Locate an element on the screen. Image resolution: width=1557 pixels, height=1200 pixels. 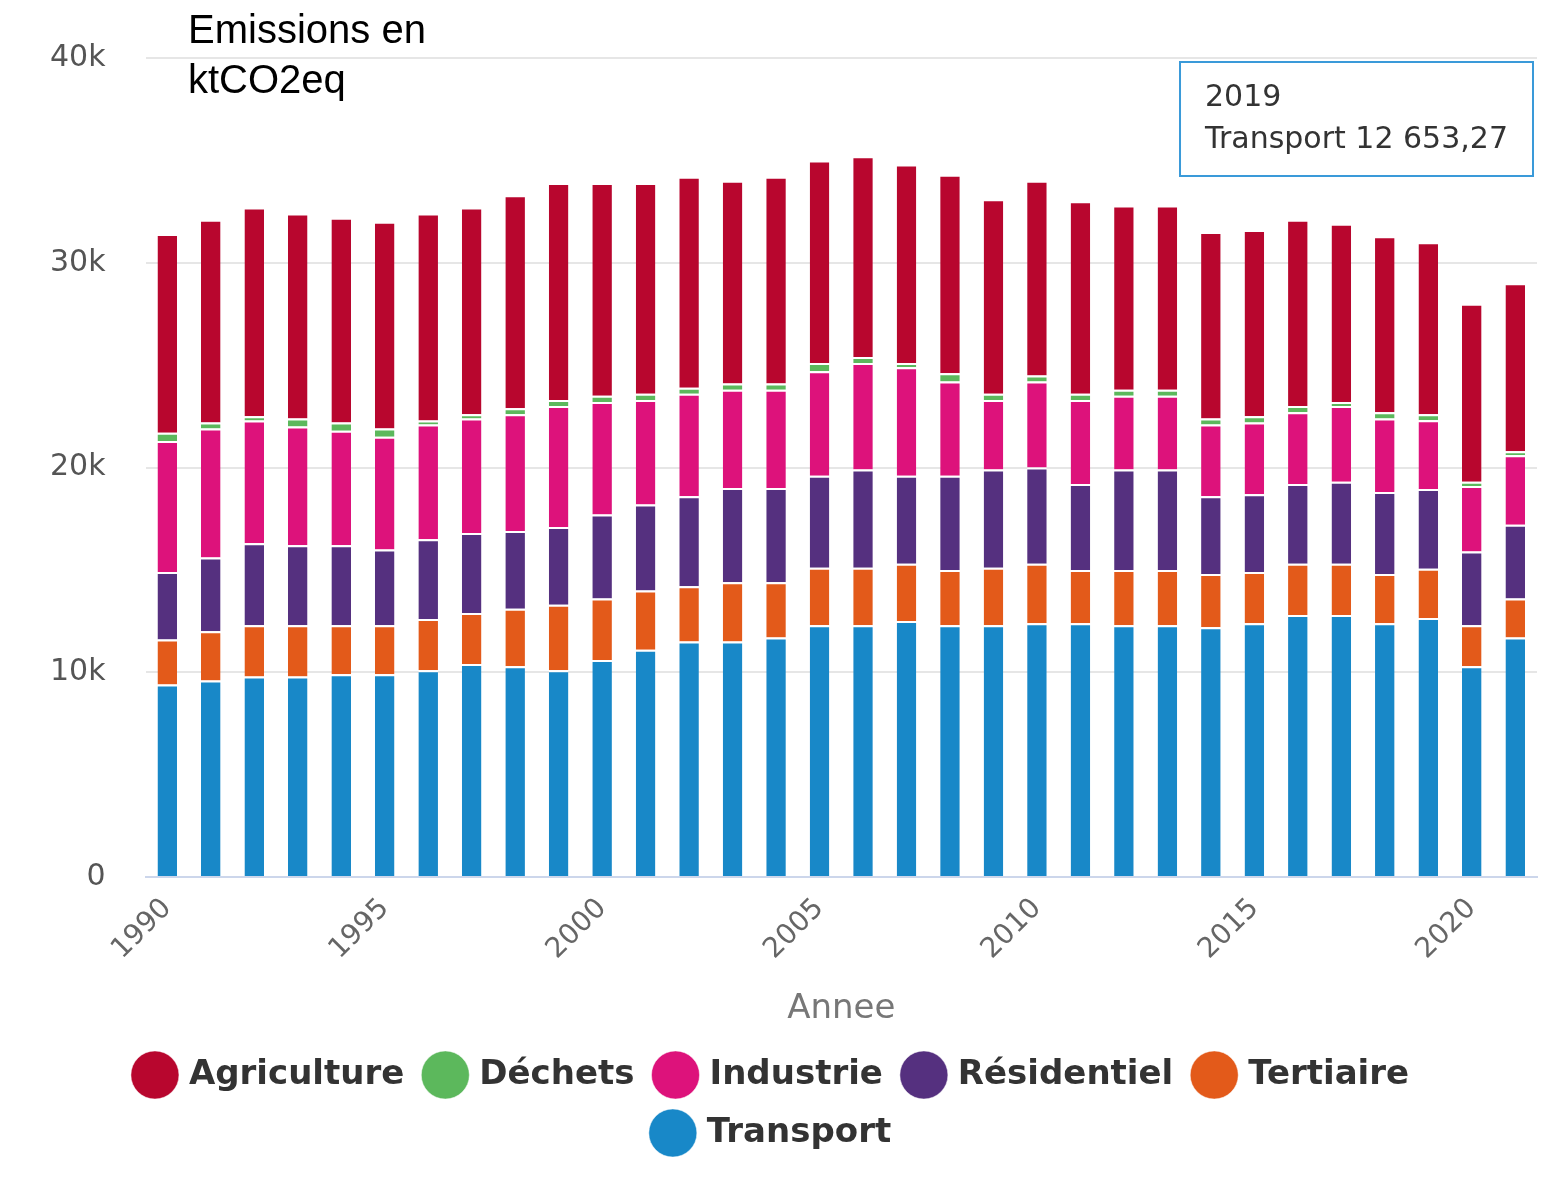
x-axis-title: Annee is located at coordinates (841, 1006).